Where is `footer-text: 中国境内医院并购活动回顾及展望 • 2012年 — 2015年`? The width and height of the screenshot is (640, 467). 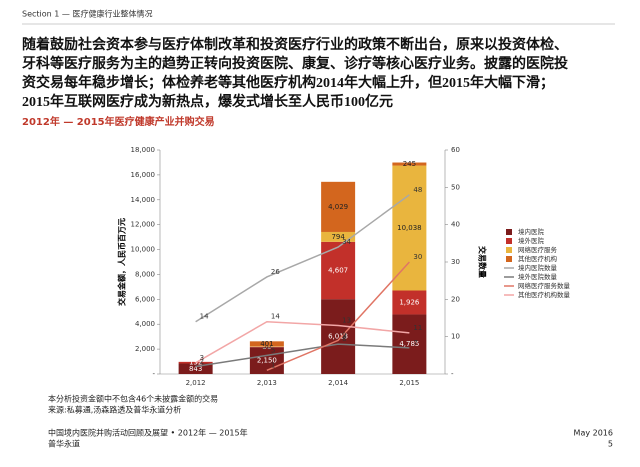 footer-text: 中国境内医院并购活动回顾及展望 • 2012年 — 2015年 is located at coordinates (148, 433).